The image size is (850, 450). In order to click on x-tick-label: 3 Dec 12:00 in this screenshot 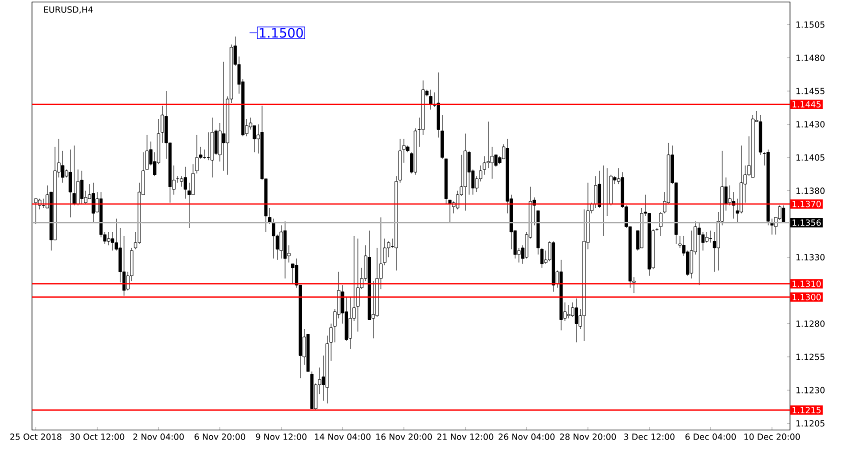, I will do `click(649, 437)`.